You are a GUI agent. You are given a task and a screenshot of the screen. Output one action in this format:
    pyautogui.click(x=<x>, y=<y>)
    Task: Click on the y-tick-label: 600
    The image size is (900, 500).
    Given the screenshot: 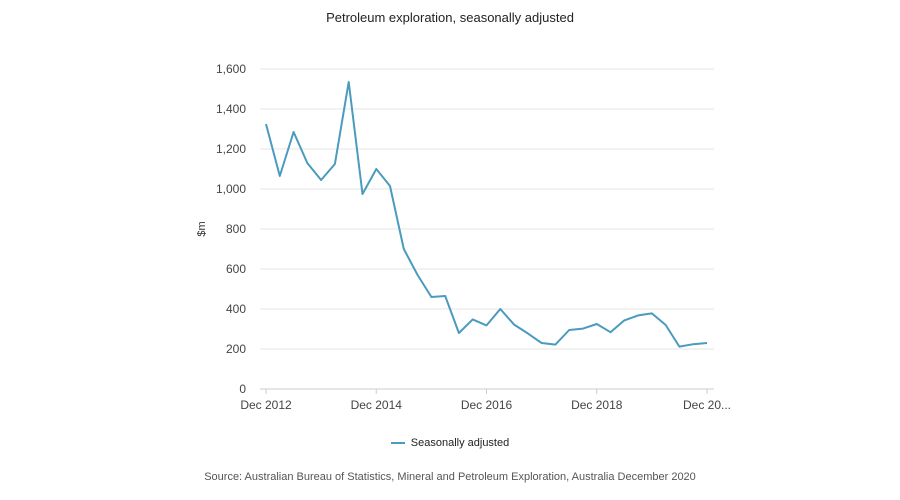 What is the action you would take?
    pyautogui.click(x=236, y=269)
    